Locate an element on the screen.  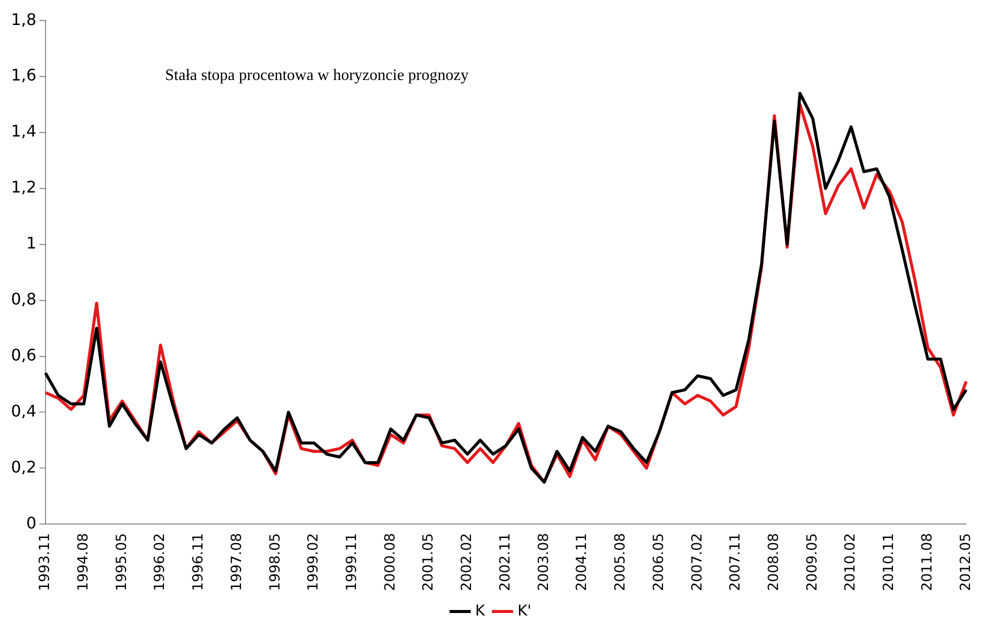
x-tick-label: 2010.11 is located at coordinates (889, 562).